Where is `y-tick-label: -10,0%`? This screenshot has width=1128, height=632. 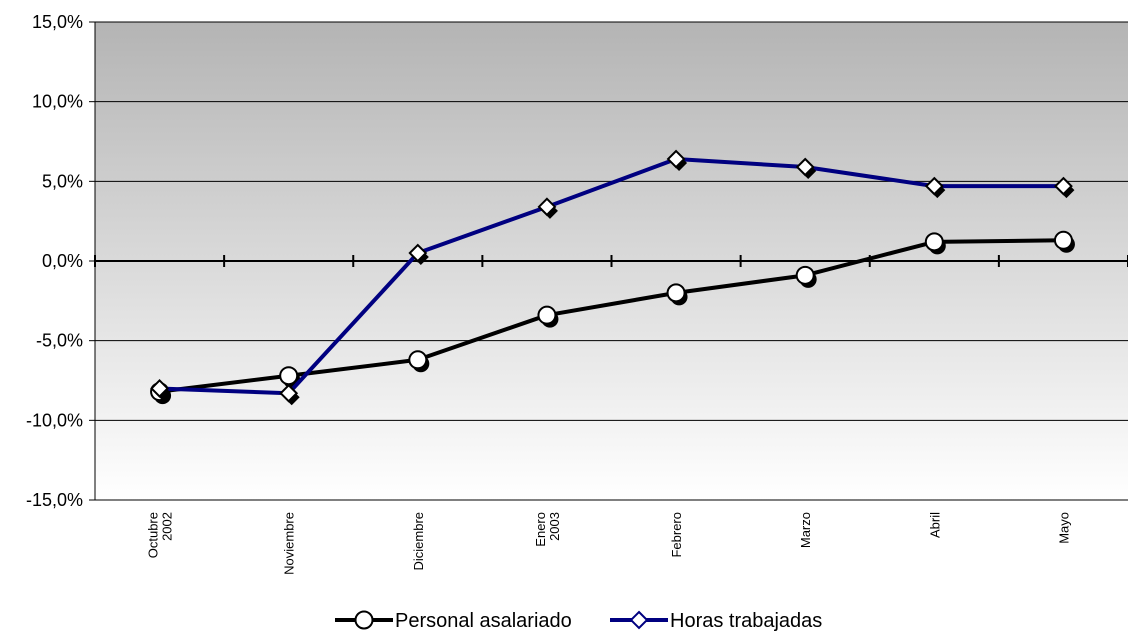 y-tick-label: -10,0% is located at coordinates (54, 420).